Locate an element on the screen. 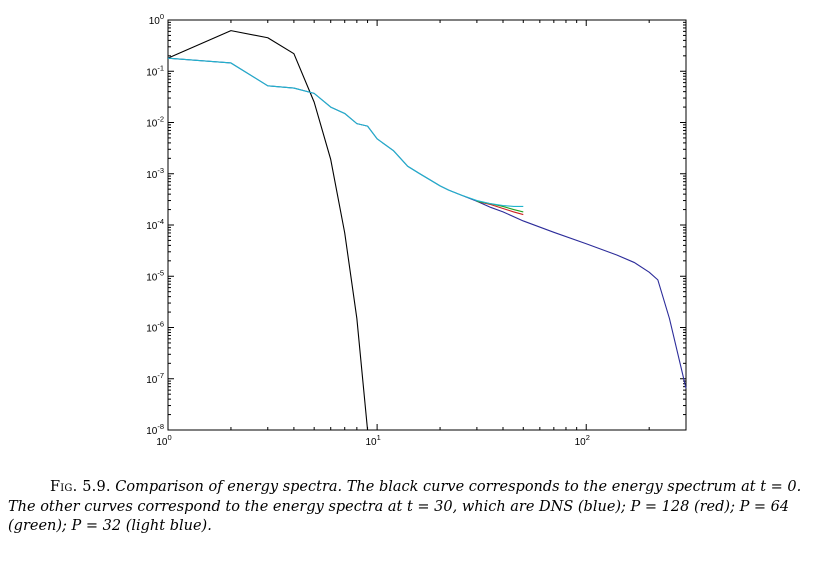  y-tick-label: 10⁻¹ is located at coordinates (155, 70).